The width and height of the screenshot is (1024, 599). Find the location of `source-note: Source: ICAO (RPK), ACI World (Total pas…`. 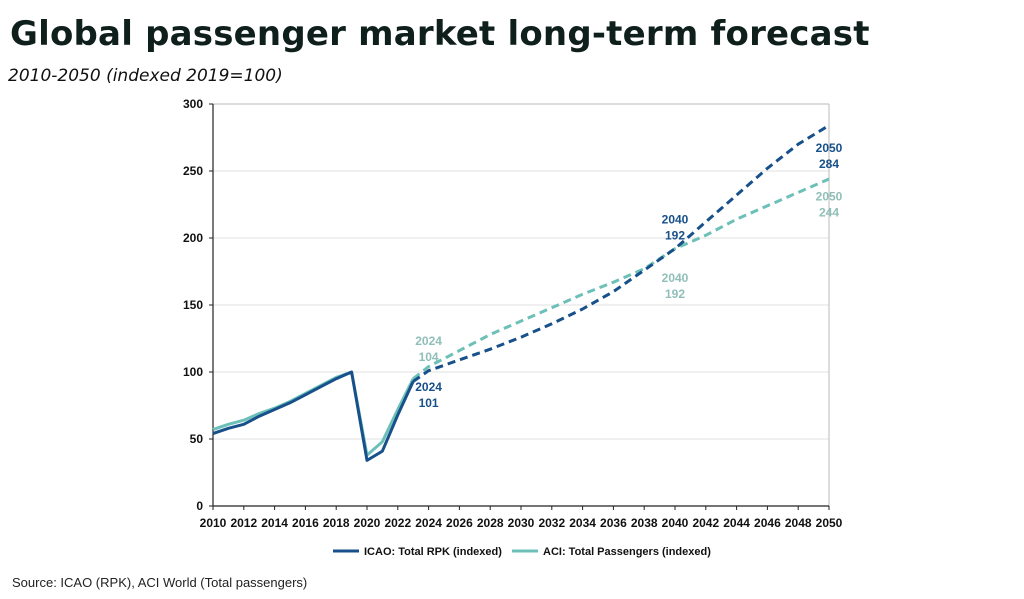

source-note: Source: ICAO (RPK), ACI World (Total pas… is located at coordinates (160, 582).